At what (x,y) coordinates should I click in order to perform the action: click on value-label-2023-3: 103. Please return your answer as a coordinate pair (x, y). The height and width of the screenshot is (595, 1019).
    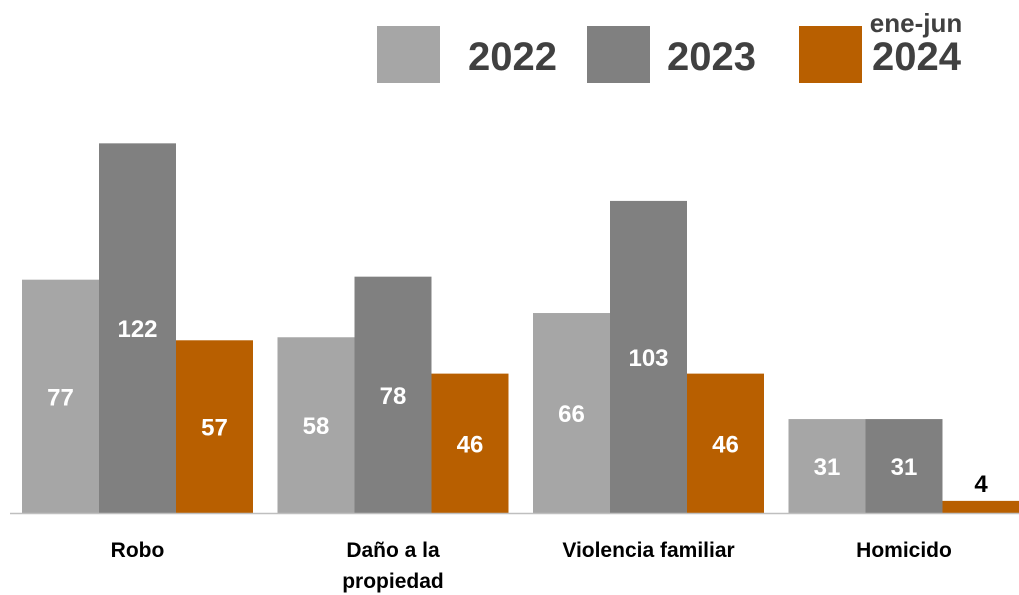
    Looking at the image, I should click on (648, 358).